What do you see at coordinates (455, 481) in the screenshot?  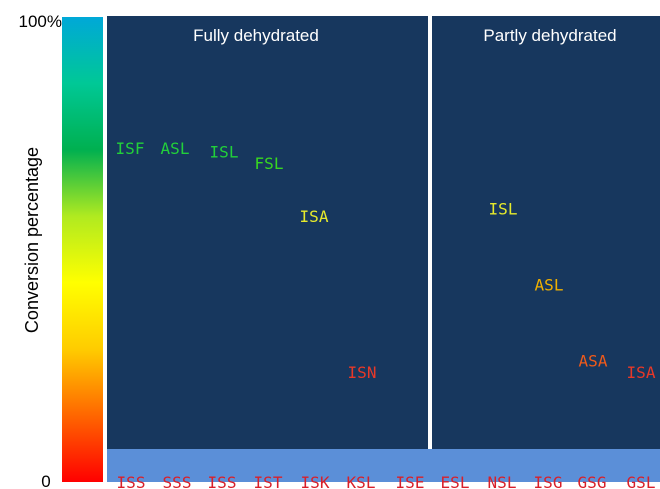 I see `zero-point-label: ESL` at bounding box center [455, 481].